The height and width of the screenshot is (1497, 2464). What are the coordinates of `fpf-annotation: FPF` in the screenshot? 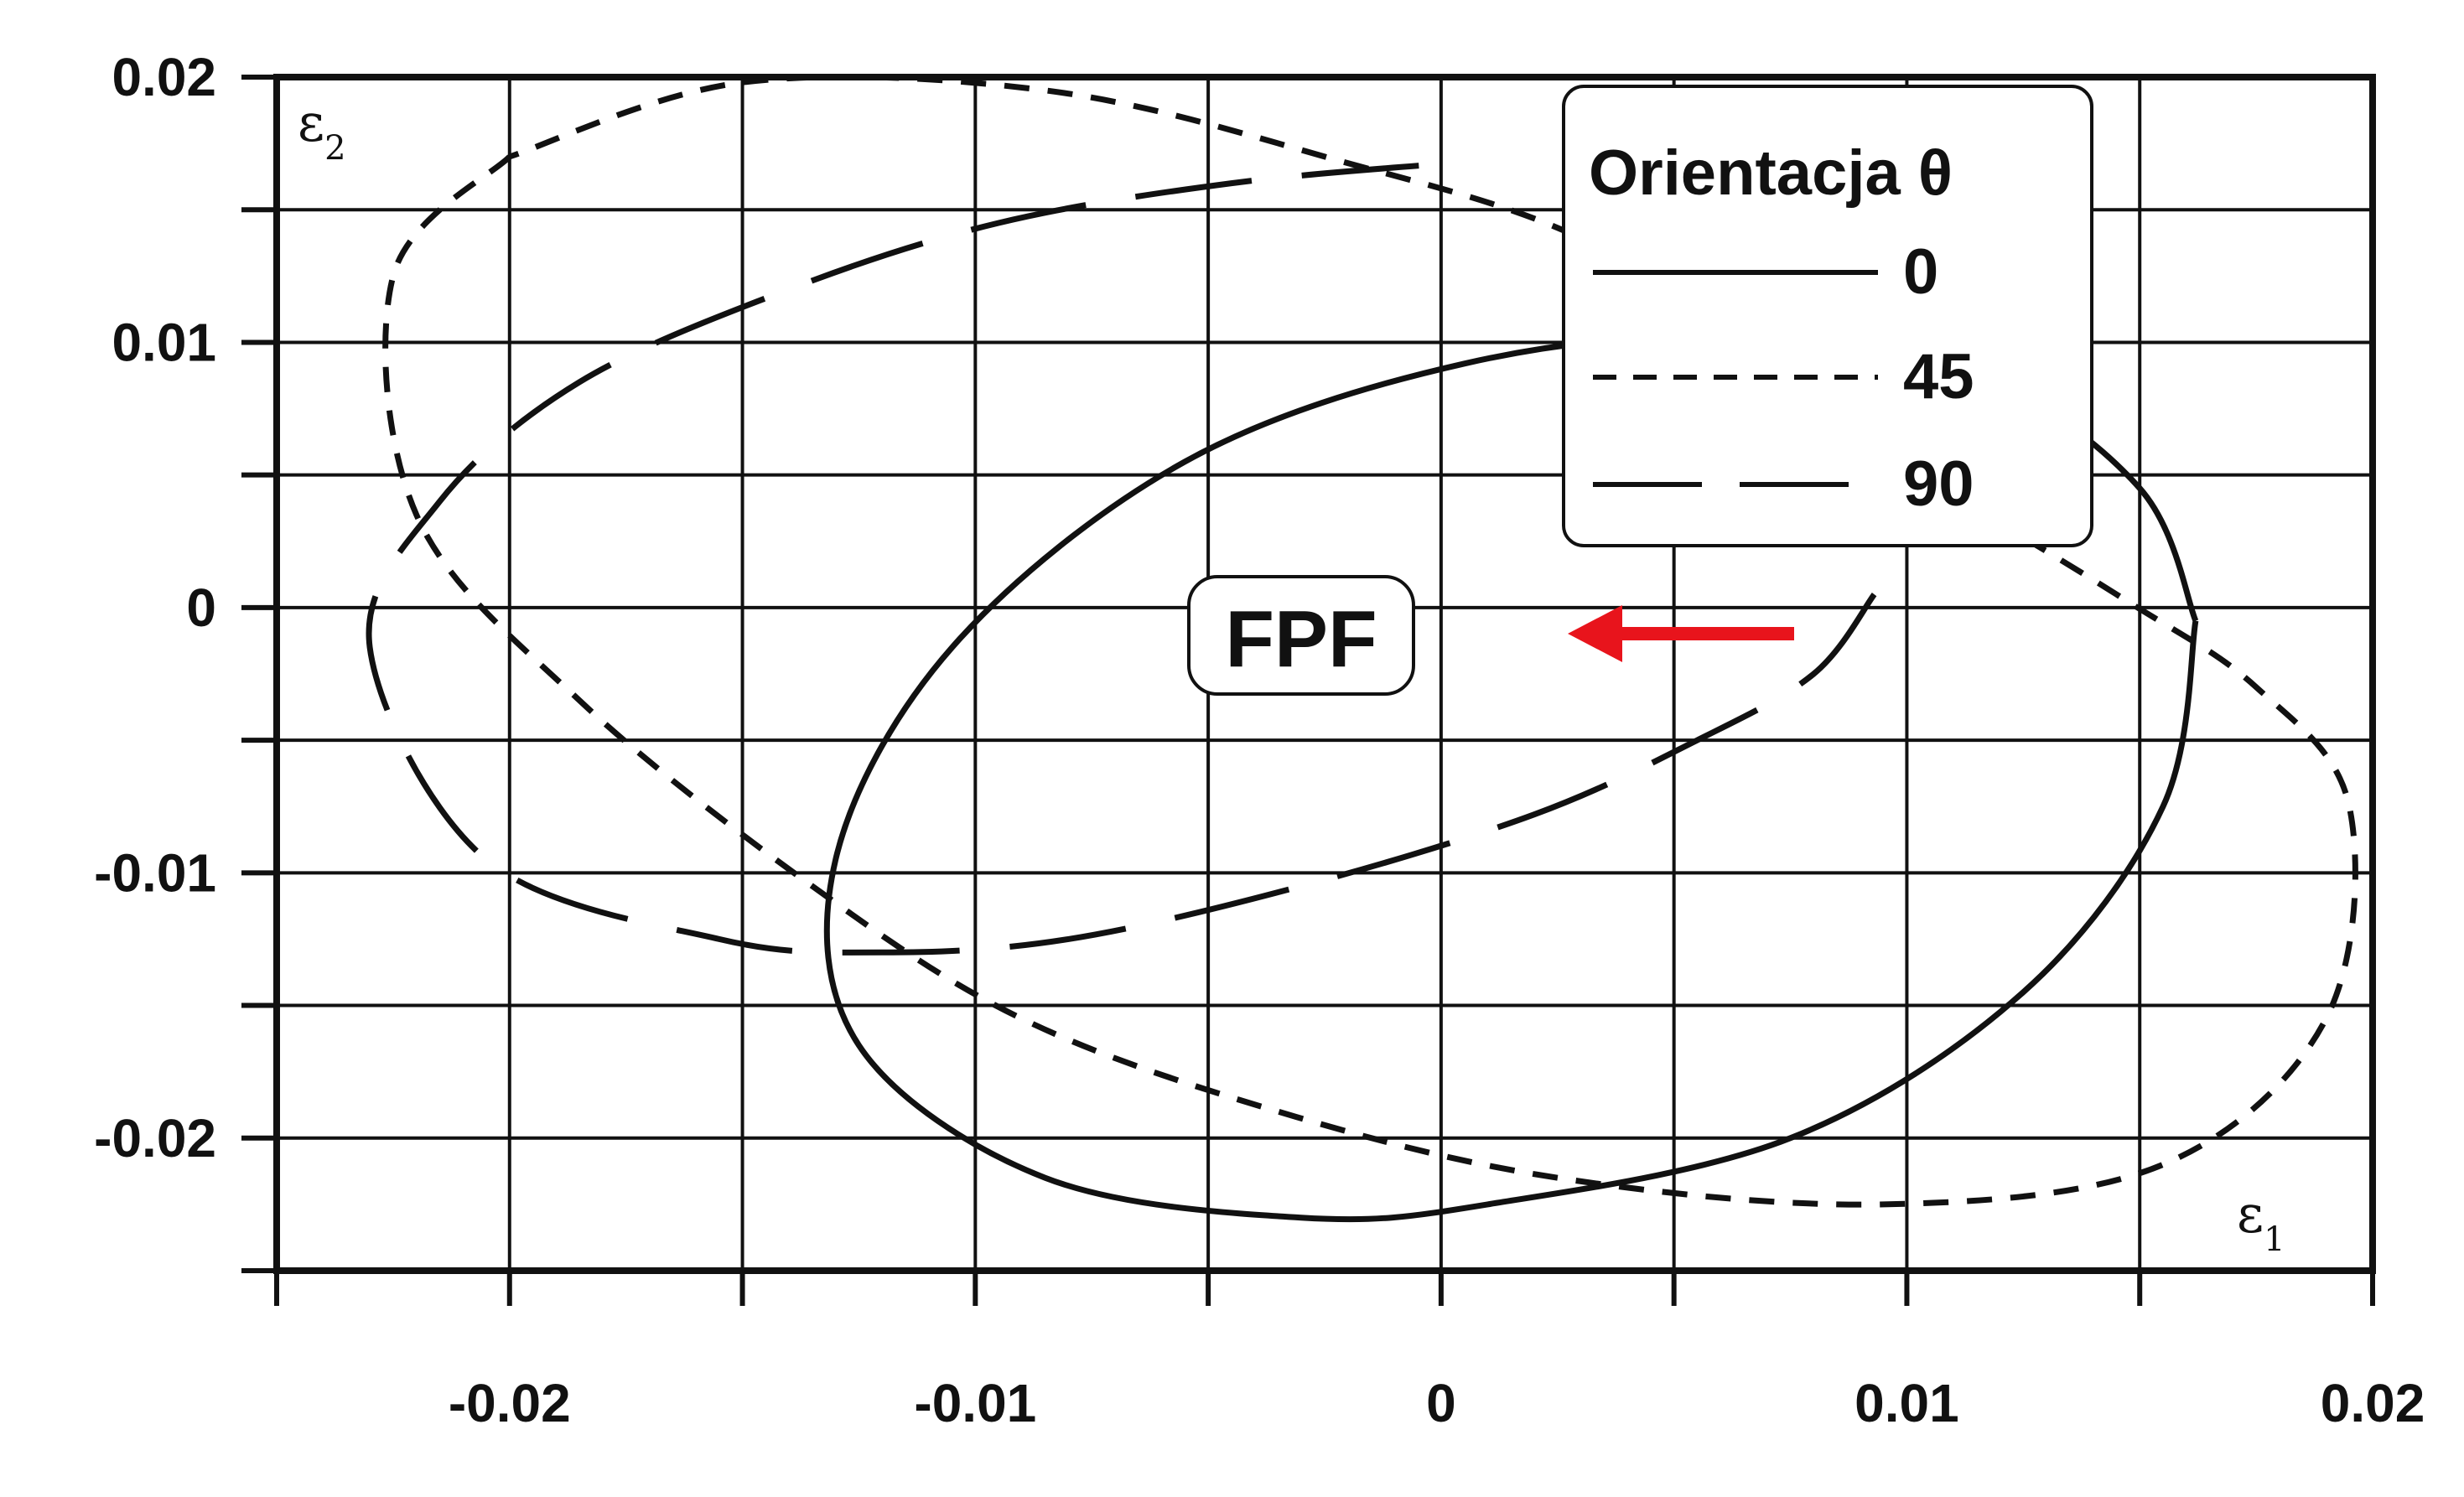 It's located at (1490, 635).